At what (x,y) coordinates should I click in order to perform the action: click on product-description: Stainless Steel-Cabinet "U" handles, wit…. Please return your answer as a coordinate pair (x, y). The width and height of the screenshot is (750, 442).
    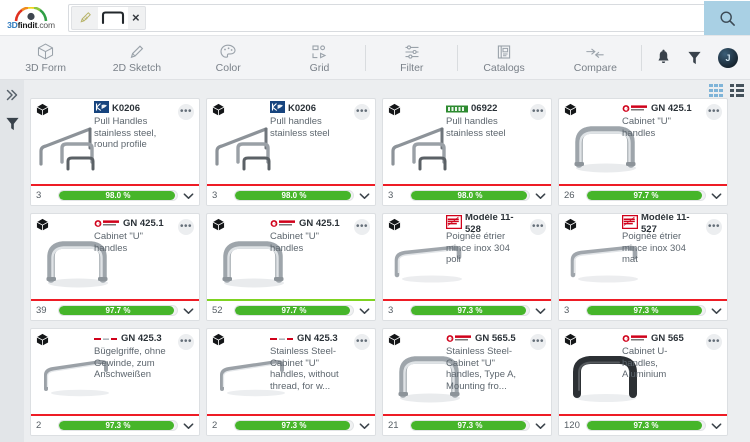
    Looking at the image, I should click on (304, 369).